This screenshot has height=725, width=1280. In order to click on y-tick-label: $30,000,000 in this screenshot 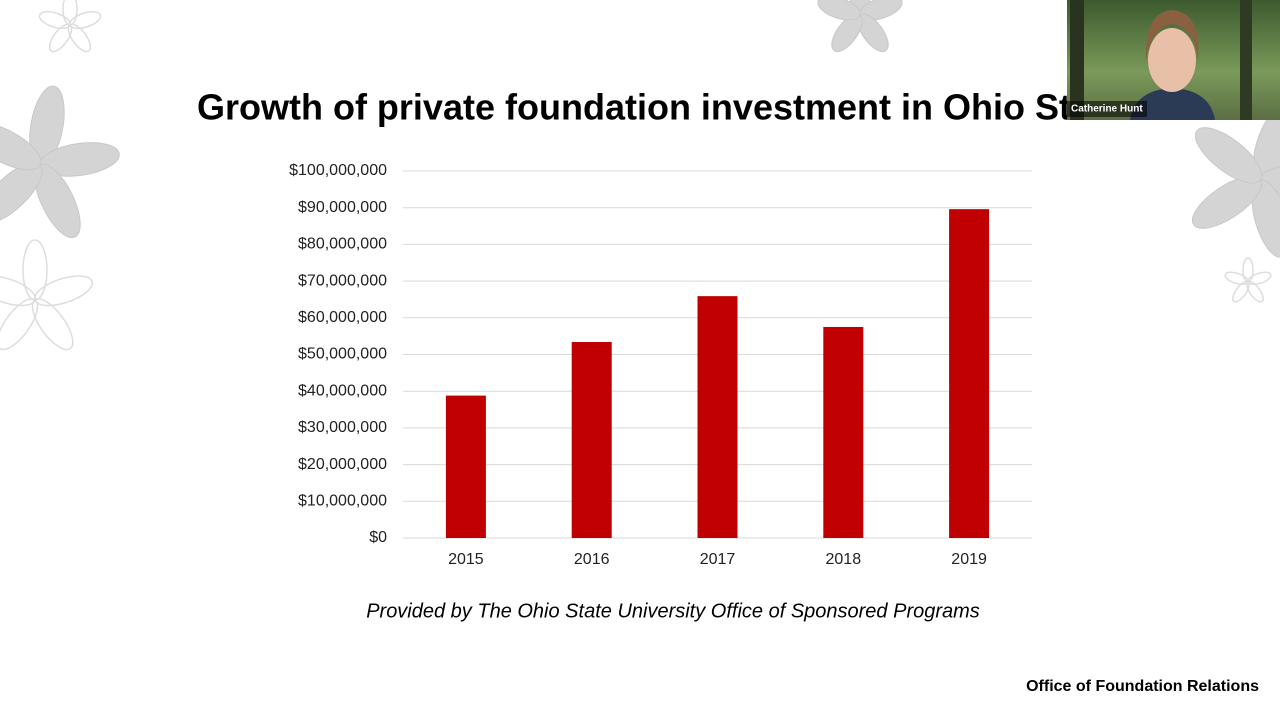, I will do `click(342, 427)`.